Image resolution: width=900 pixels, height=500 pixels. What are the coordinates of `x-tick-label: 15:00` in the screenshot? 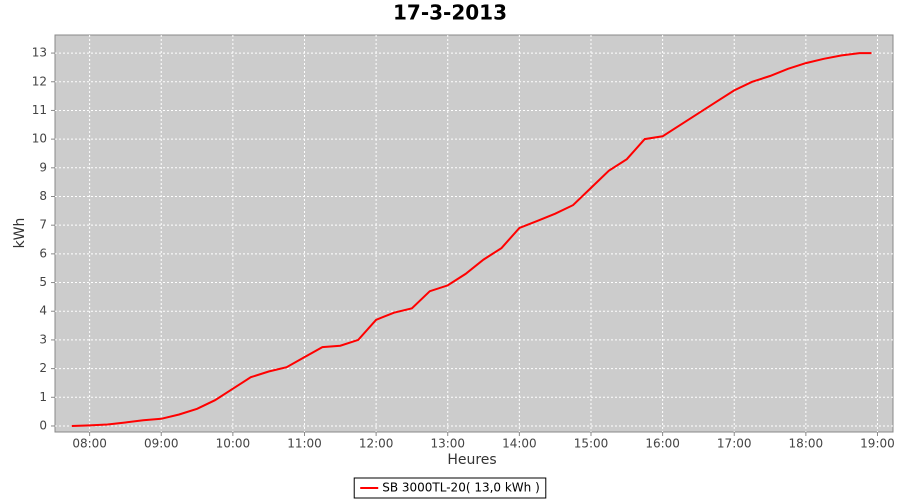 It's located at (591, 444).